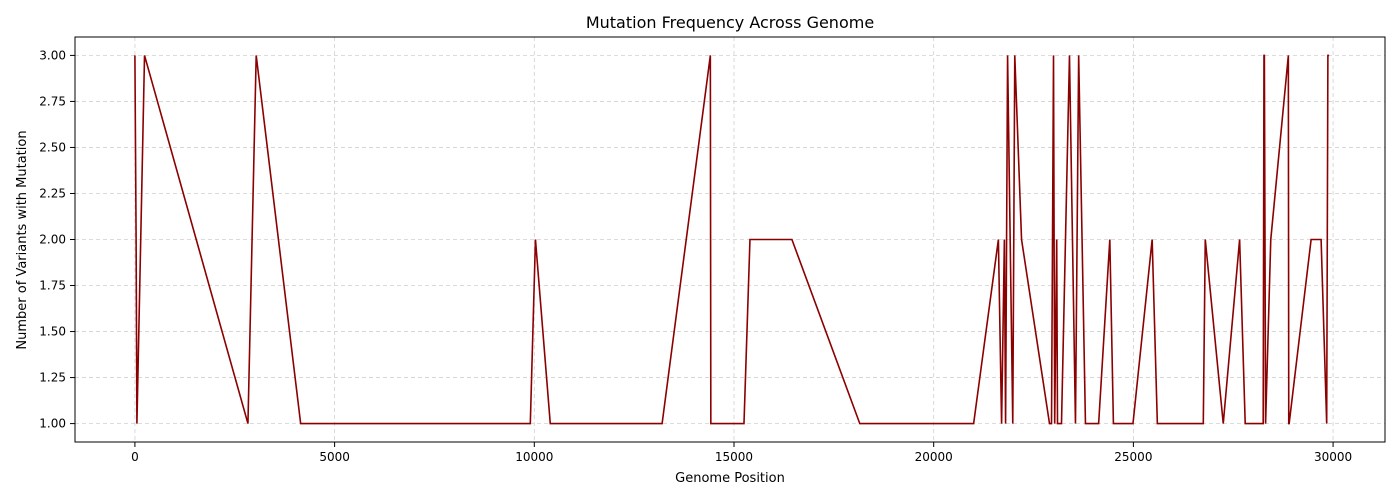  What do you see at coordinates (52, 147) in the screenshot?
I see `y-tick-label: 2.50` at bounding box center [52, 147].